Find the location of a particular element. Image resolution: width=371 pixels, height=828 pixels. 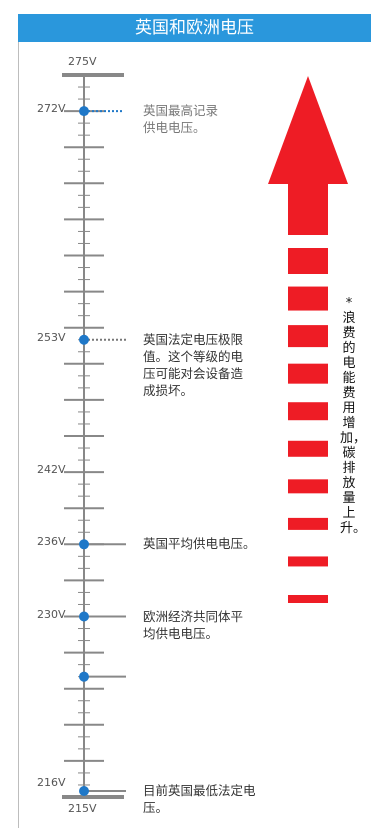

scale-tick-label: 253V is located at coordinates (51, 337).